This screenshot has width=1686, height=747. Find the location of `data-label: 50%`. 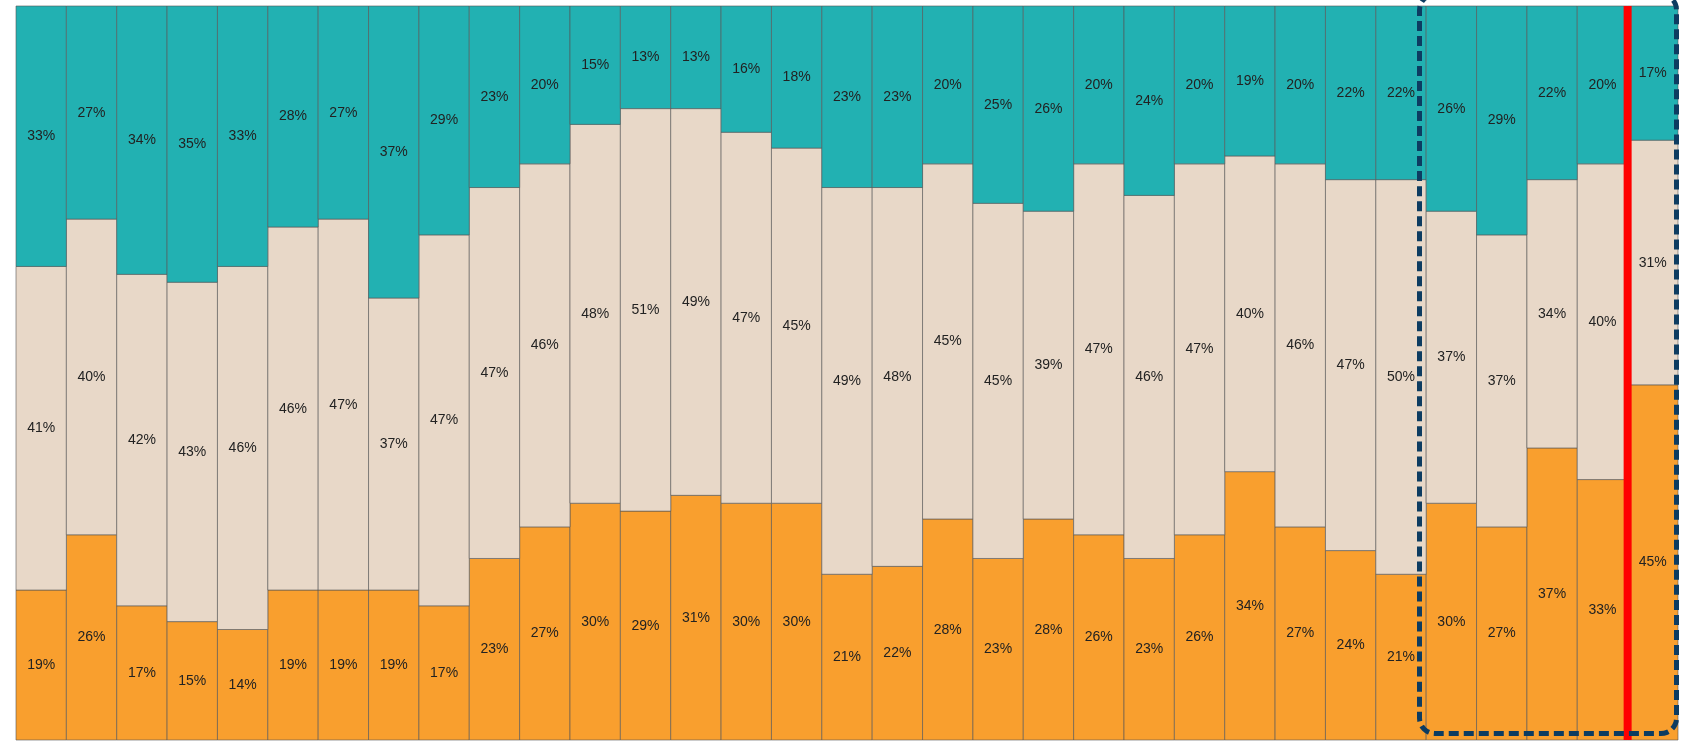

data-label: 50% is located at coordinates (1401, 375).